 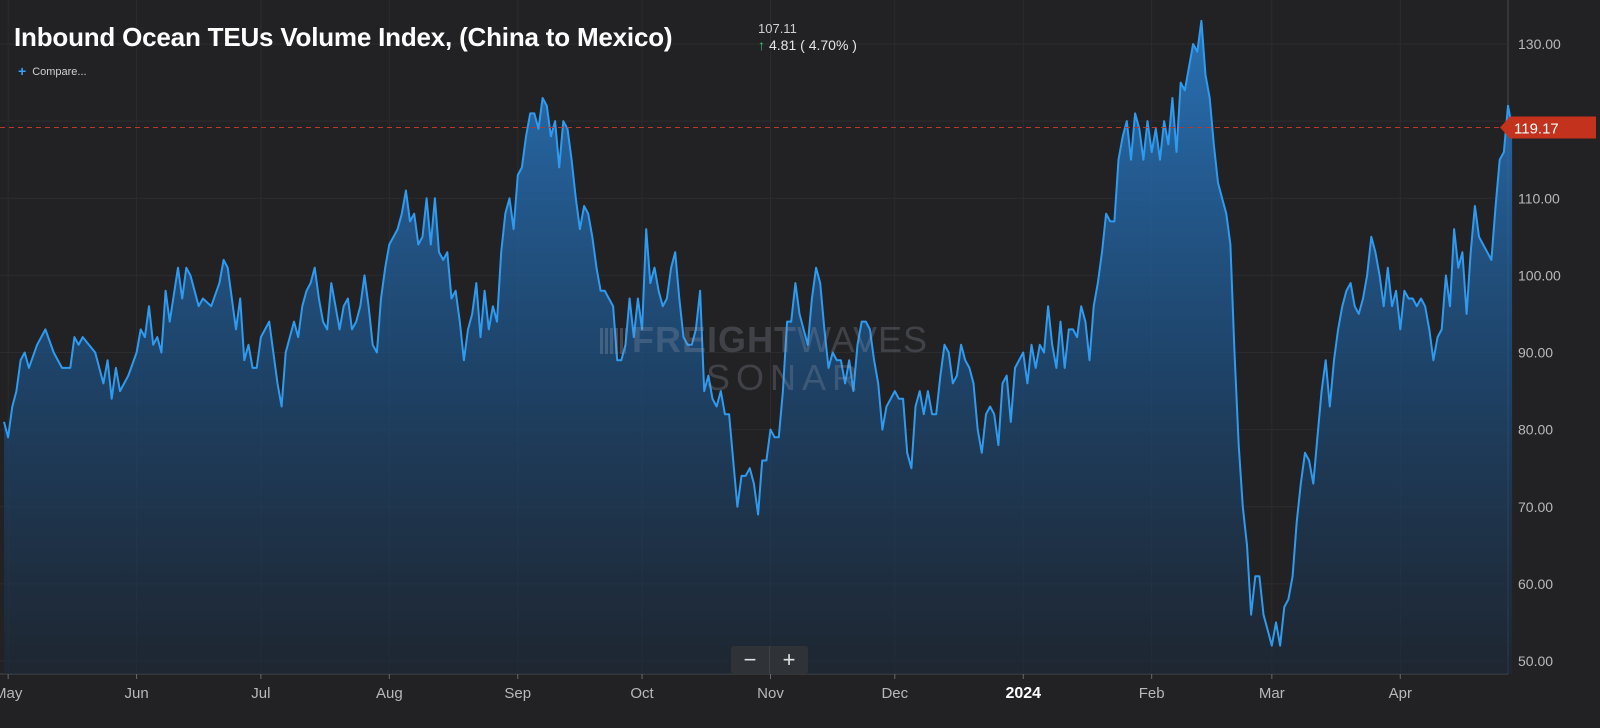 I want to click on zoom-in-button: +, so click(x=788, y=660).